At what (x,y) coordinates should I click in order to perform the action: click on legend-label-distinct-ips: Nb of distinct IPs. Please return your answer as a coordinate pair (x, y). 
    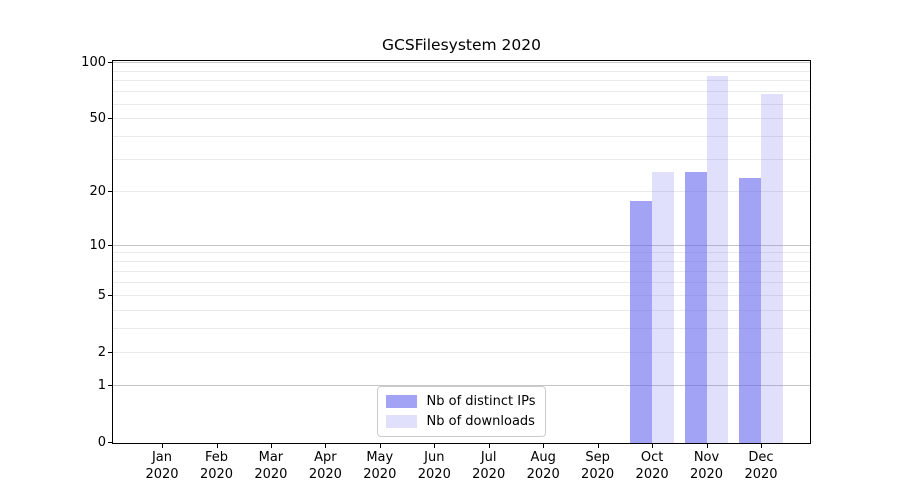
    Looking at the image, I should click on (481, 401).